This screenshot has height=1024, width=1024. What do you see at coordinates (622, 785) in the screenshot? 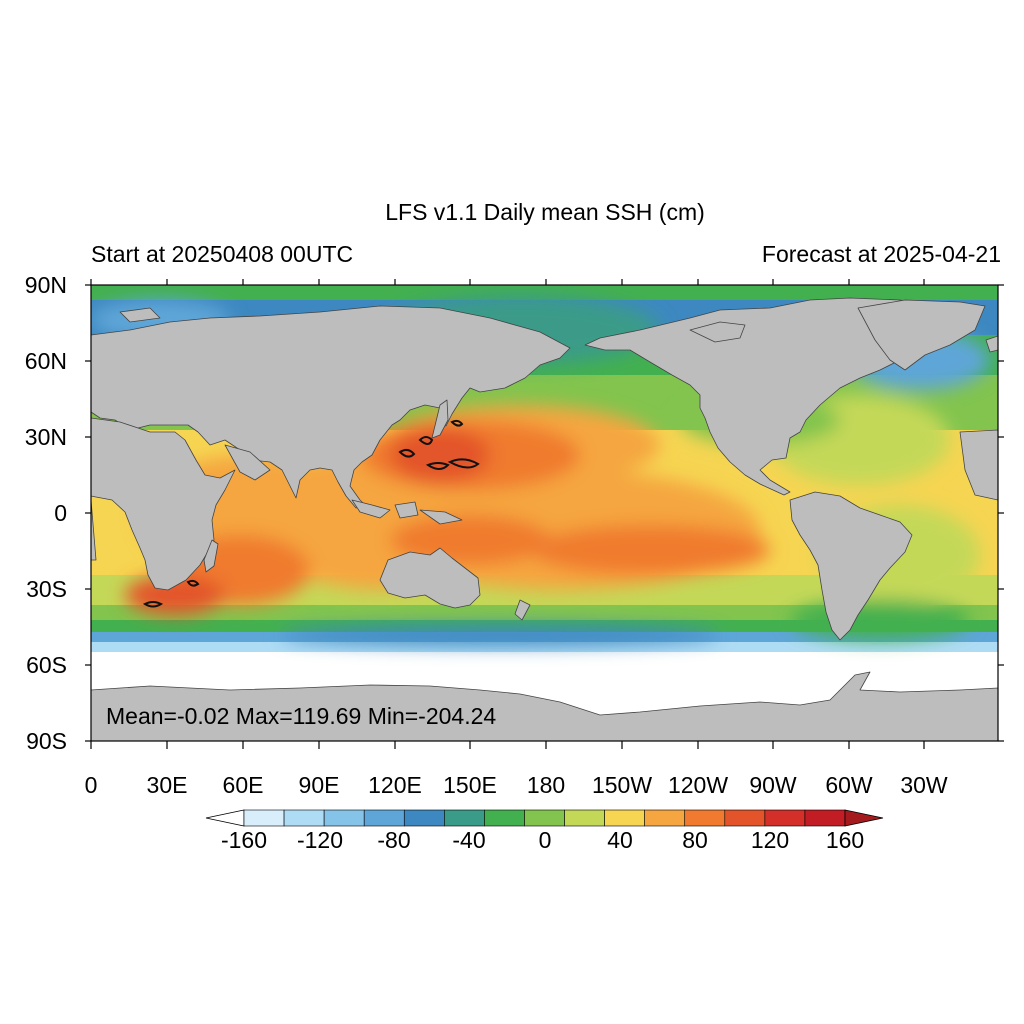
I see `lon-label-150w: 150W` at bounding box center [622, 785].